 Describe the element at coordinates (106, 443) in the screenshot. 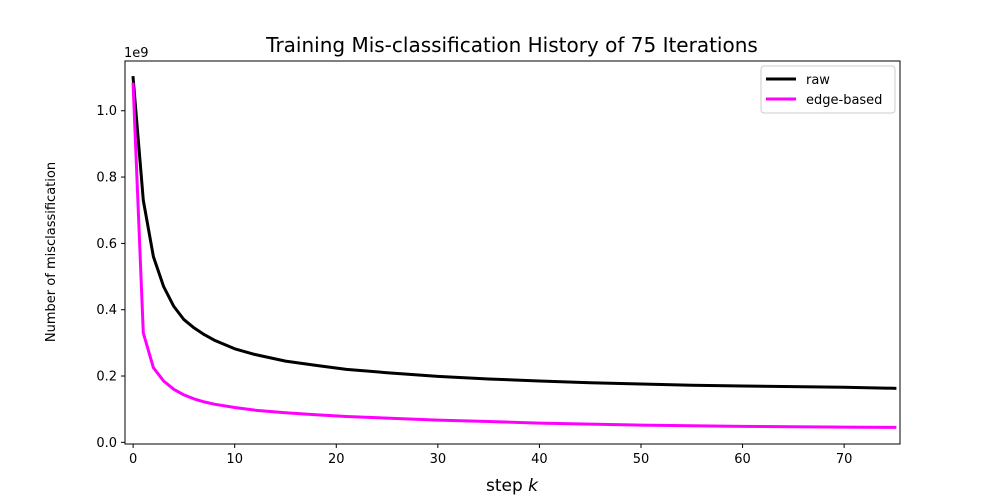

I see `y-tick-label: 0.0` at that location.